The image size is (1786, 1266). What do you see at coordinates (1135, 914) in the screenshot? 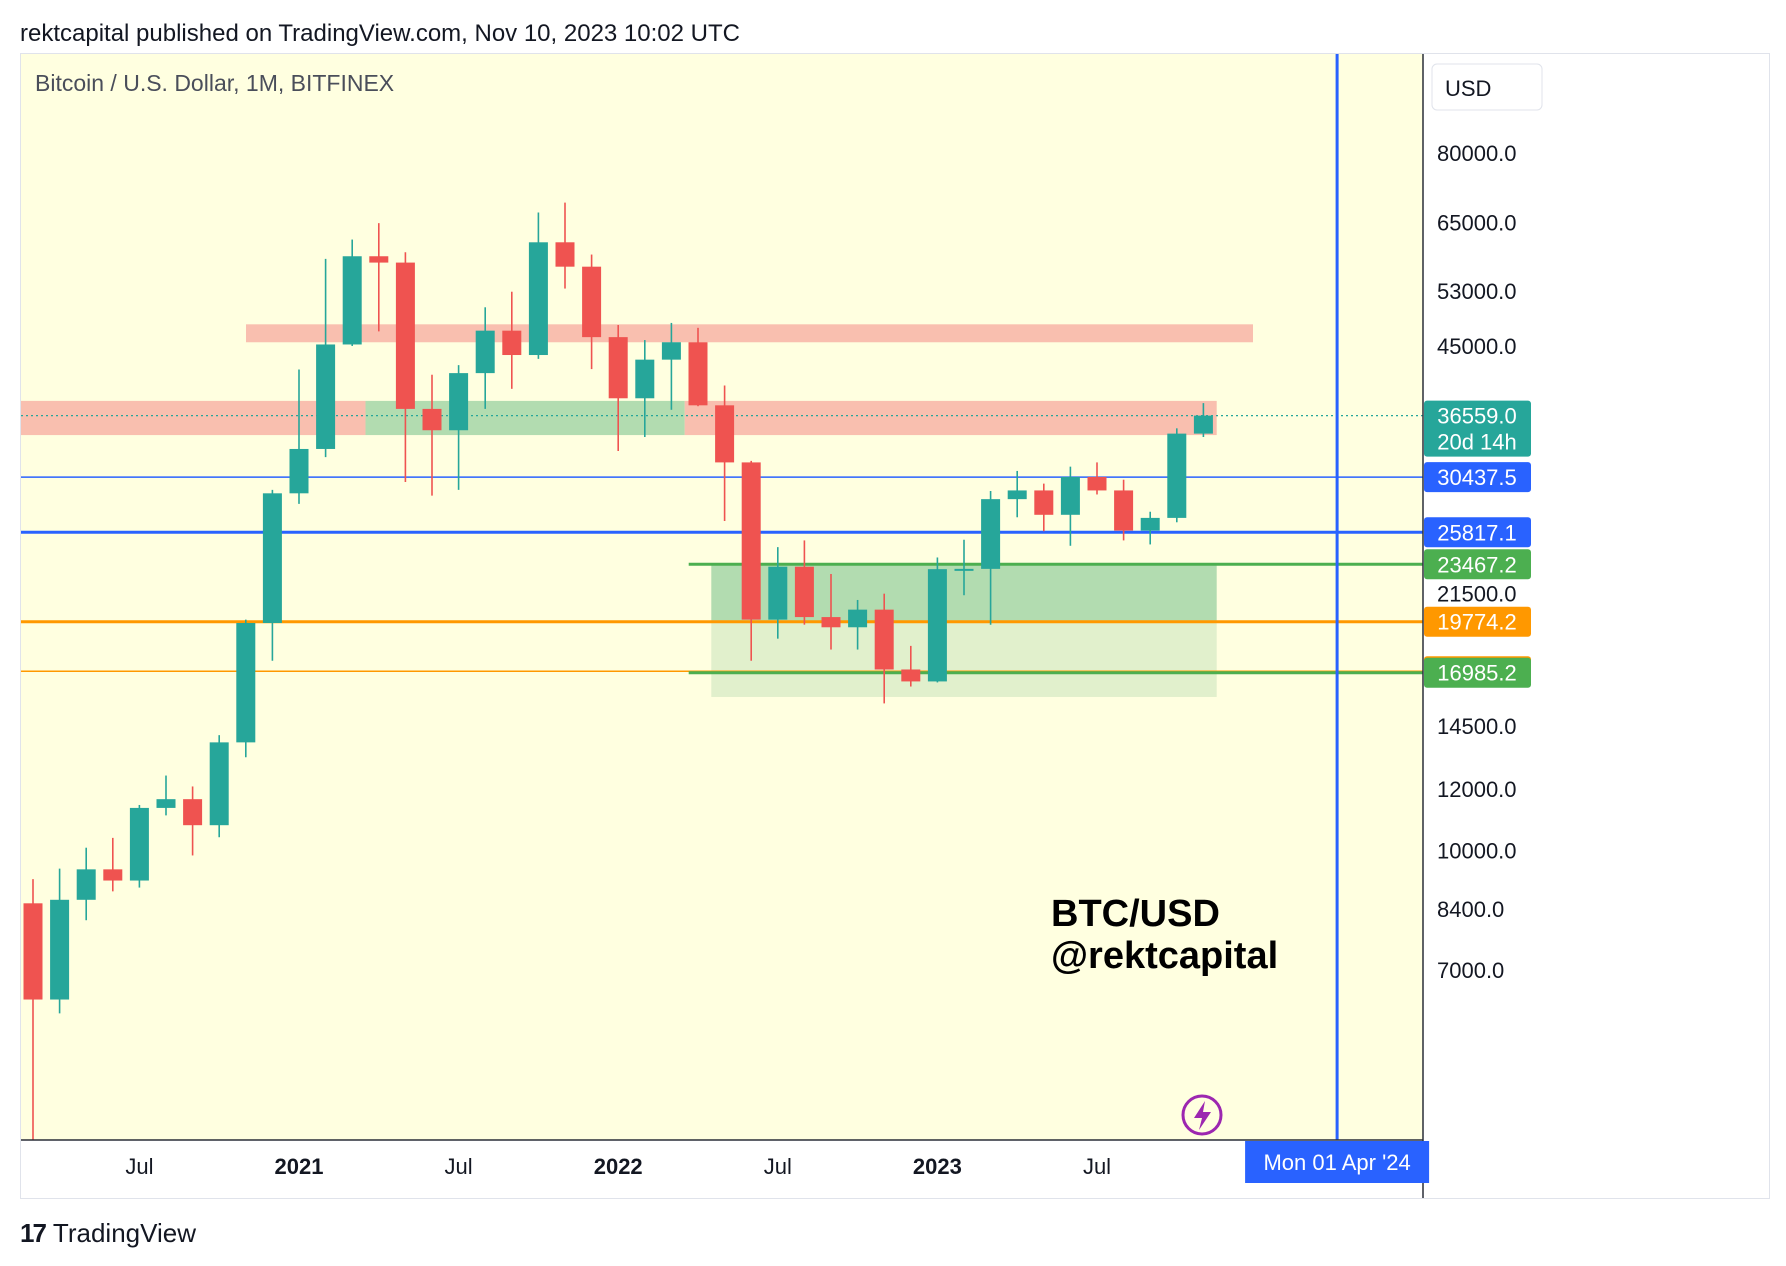
I see `watermark-line1: BTC/USD` at bounding box center [1135, 914].